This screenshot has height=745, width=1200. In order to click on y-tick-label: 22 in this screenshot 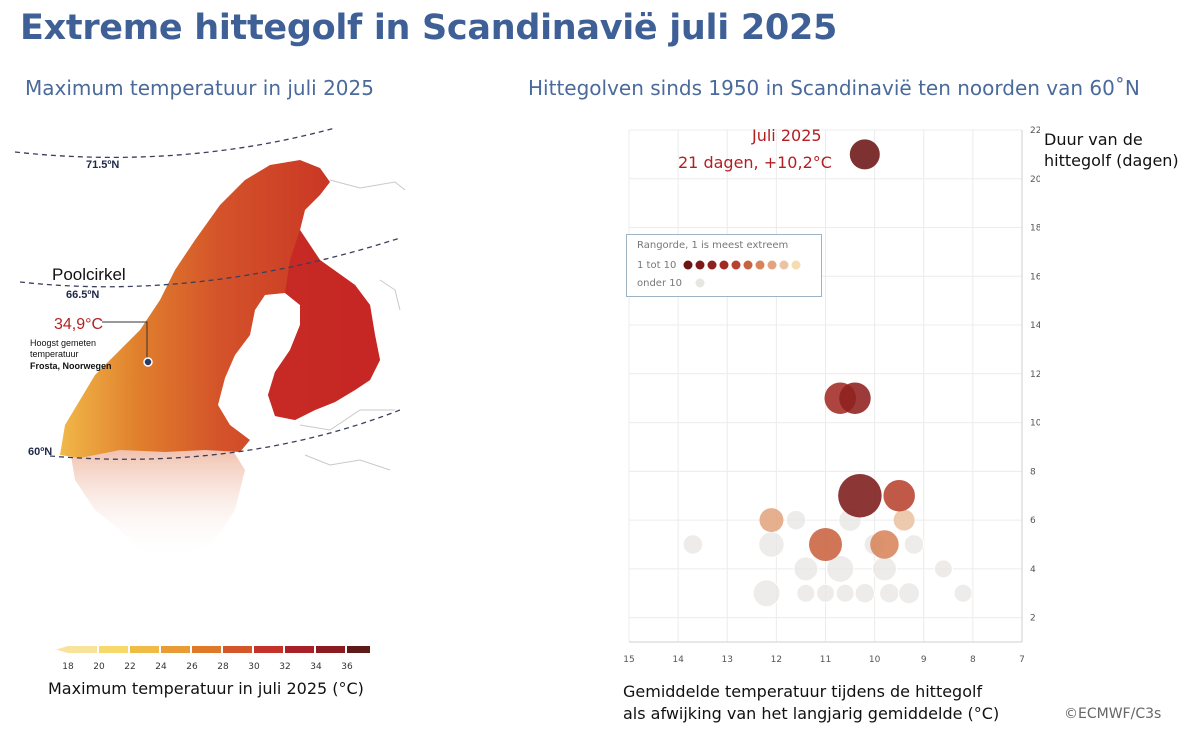, I will do `click(1035, 131)`.